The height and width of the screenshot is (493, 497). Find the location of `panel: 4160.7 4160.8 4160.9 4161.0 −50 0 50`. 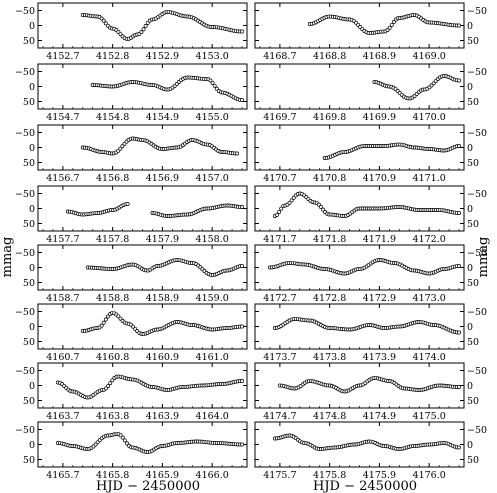

panel: 4160.7 4160.8 4160.9 4161.0 −50 0 50 is located at coordinates (131, 333).